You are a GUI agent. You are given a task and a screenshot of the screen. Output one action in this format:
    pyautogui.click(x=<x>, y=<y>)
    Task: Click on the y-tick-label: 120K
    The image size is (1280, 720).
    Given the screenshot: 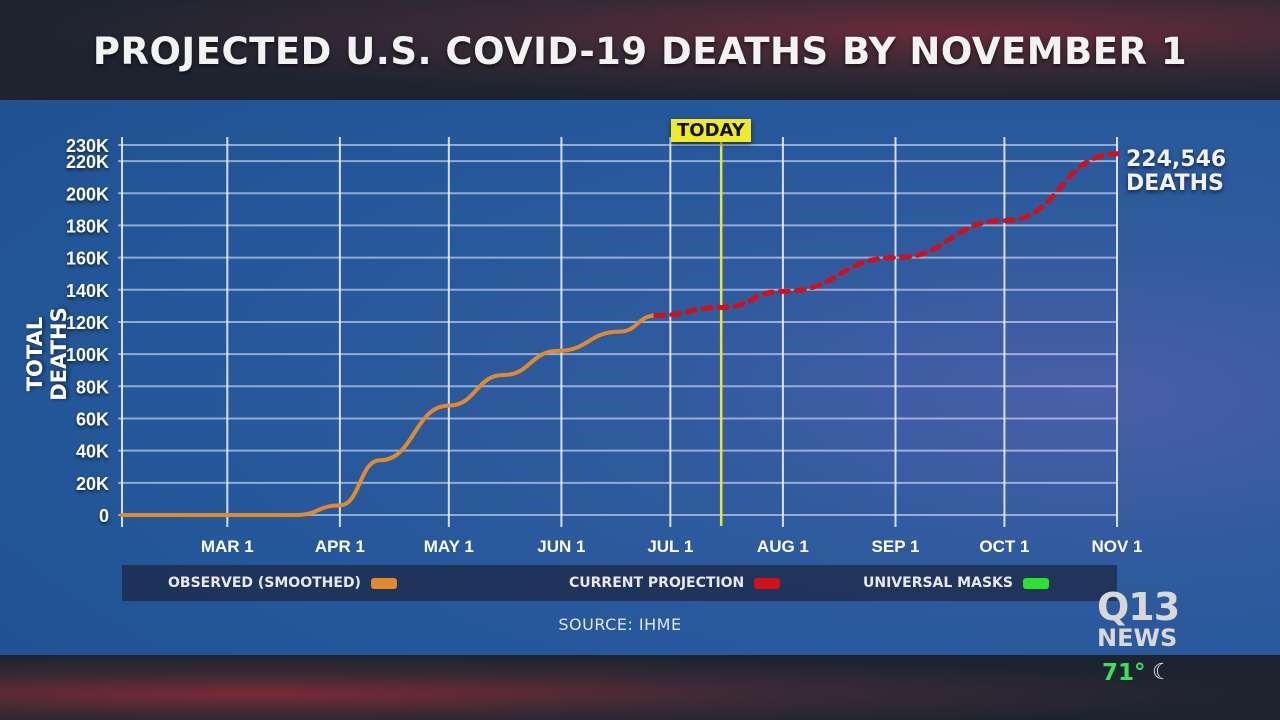 What is the action you would take?
    pyautogui.click(x=87, y=323)
    